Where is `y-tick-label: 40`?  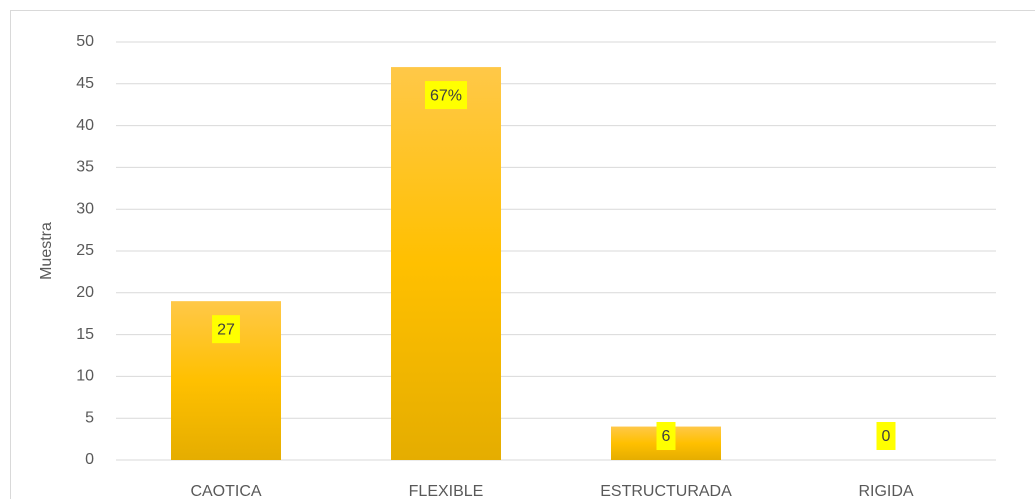 y-tick-label: 40 is located at coordinates (85, 125).